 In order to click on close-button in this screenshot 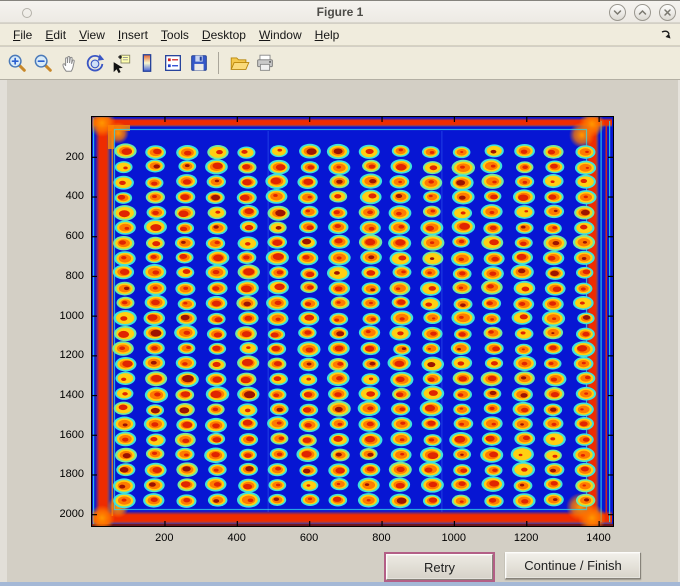, I will do `click(667, 12)`.